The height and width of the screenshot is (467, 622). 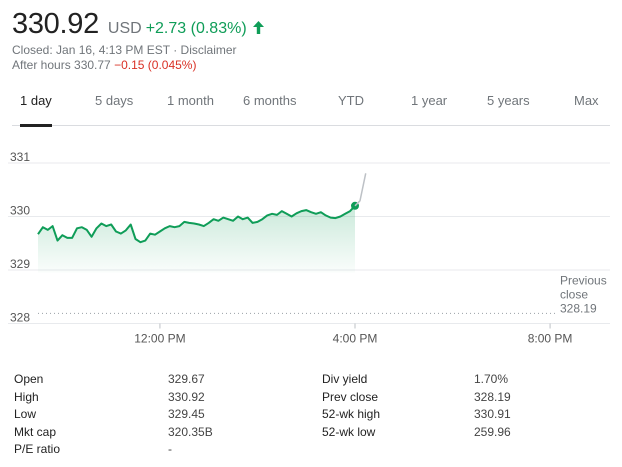 I want to click on stat-label-mkt-cap: Mkt cap, so click(x=35, y=431).